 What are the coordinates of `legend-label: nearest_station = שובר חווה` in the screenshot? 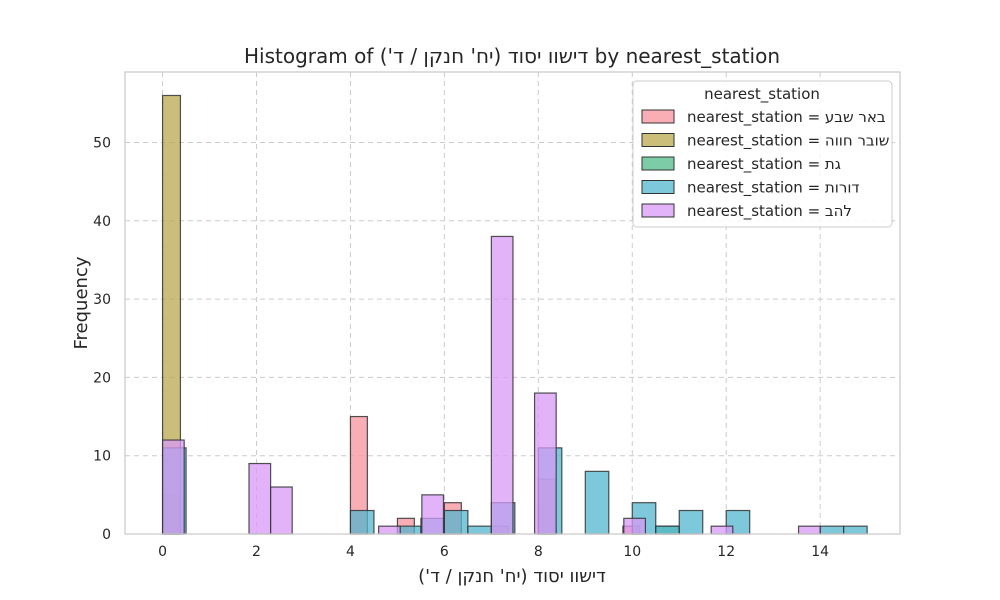 It's located at (788, 141).